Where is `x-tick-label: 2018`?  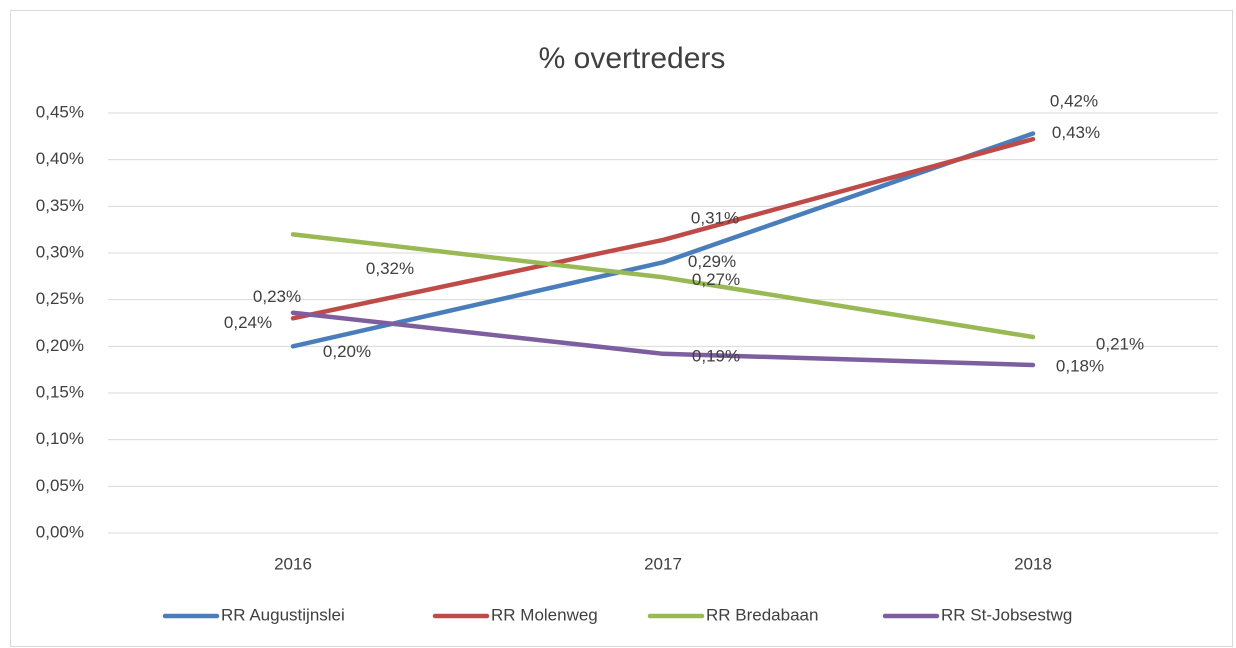 x-tick-label: 2018 is located at coordinates (1033, 563).